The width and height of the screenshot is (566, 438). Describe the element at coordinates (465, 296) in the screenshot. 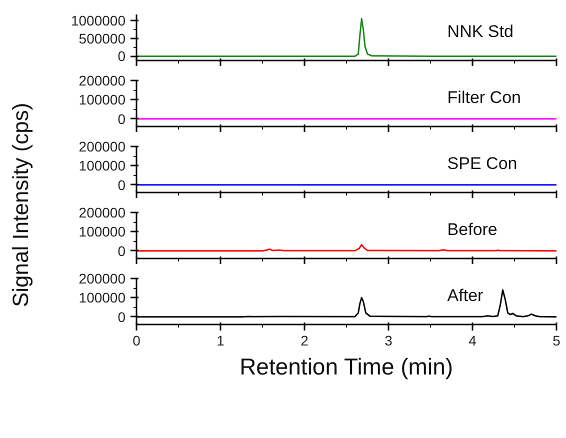

I see `series-label: After` at that location.